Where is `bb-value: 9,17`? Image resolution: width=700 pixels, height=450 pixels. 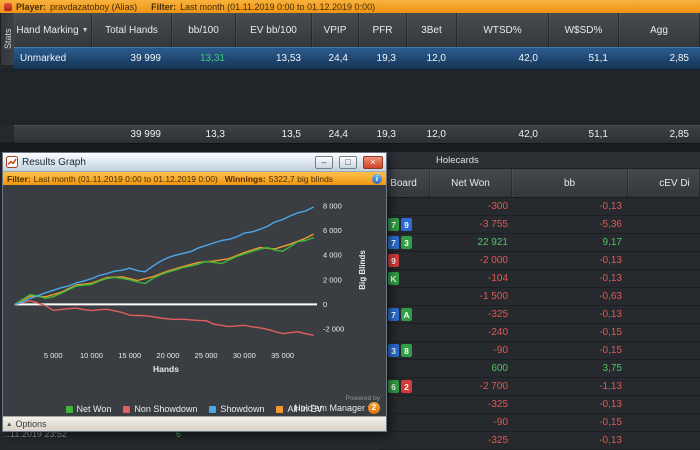 bb-value: 9,17 is located at coordinates (612, 242).